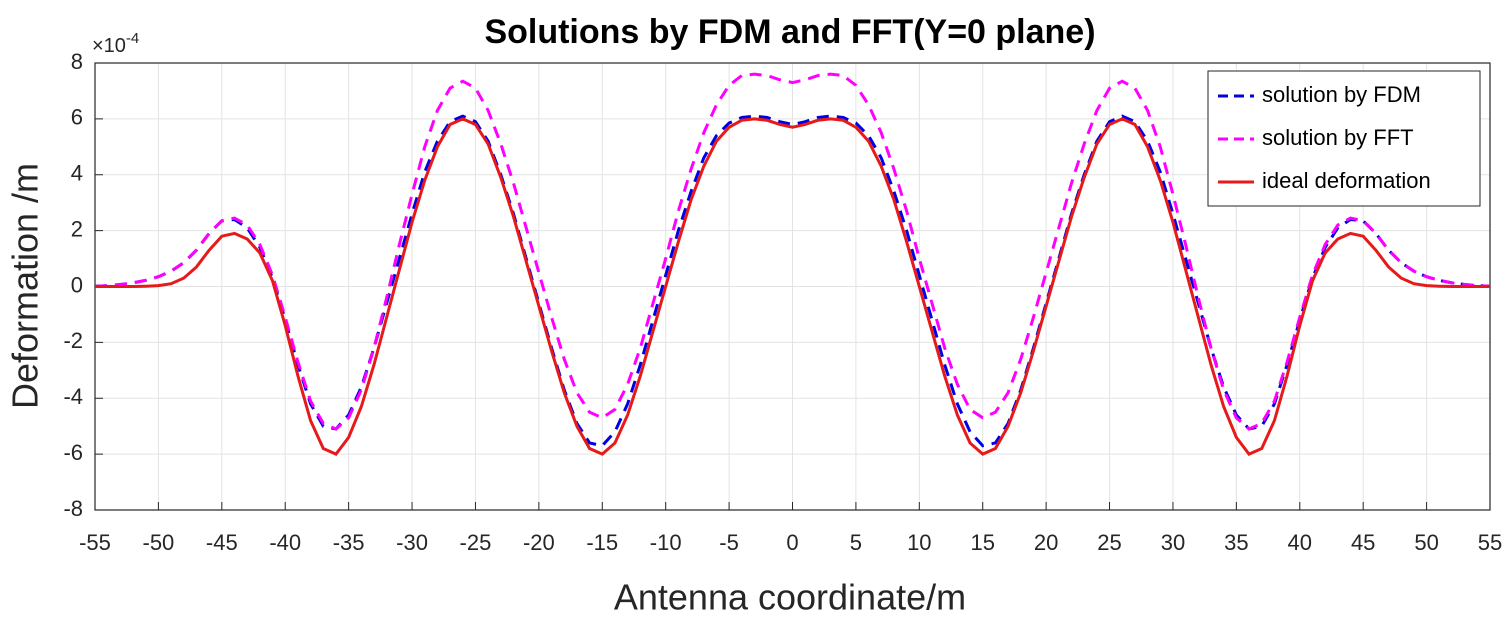 The width and height of the screenshot is (1507, 622). What do you see at coordinates (1173, 542) in the screenshot?
I see `x-tick-label: 30` at bounding box center [1173, 542].